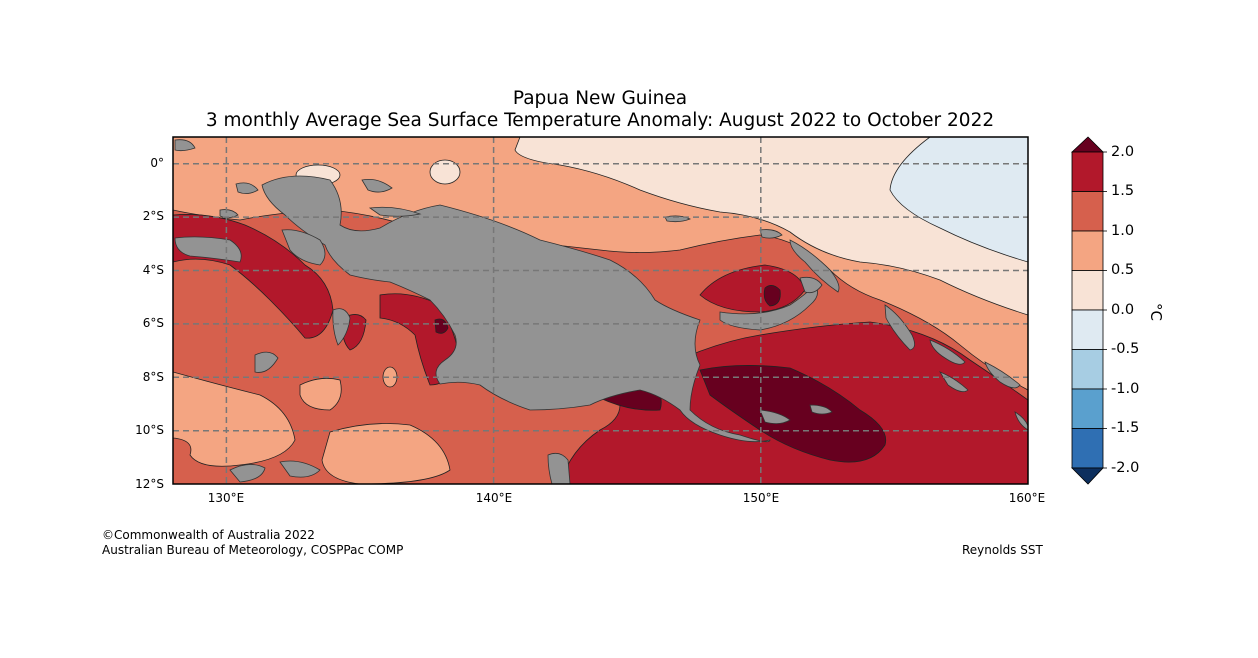 Image resolution: width=1258 pixels, height=658 pixels. Describe the element at coordinates (153, 270) in the screenshot. I see `lat-label: 4°S` at that location.